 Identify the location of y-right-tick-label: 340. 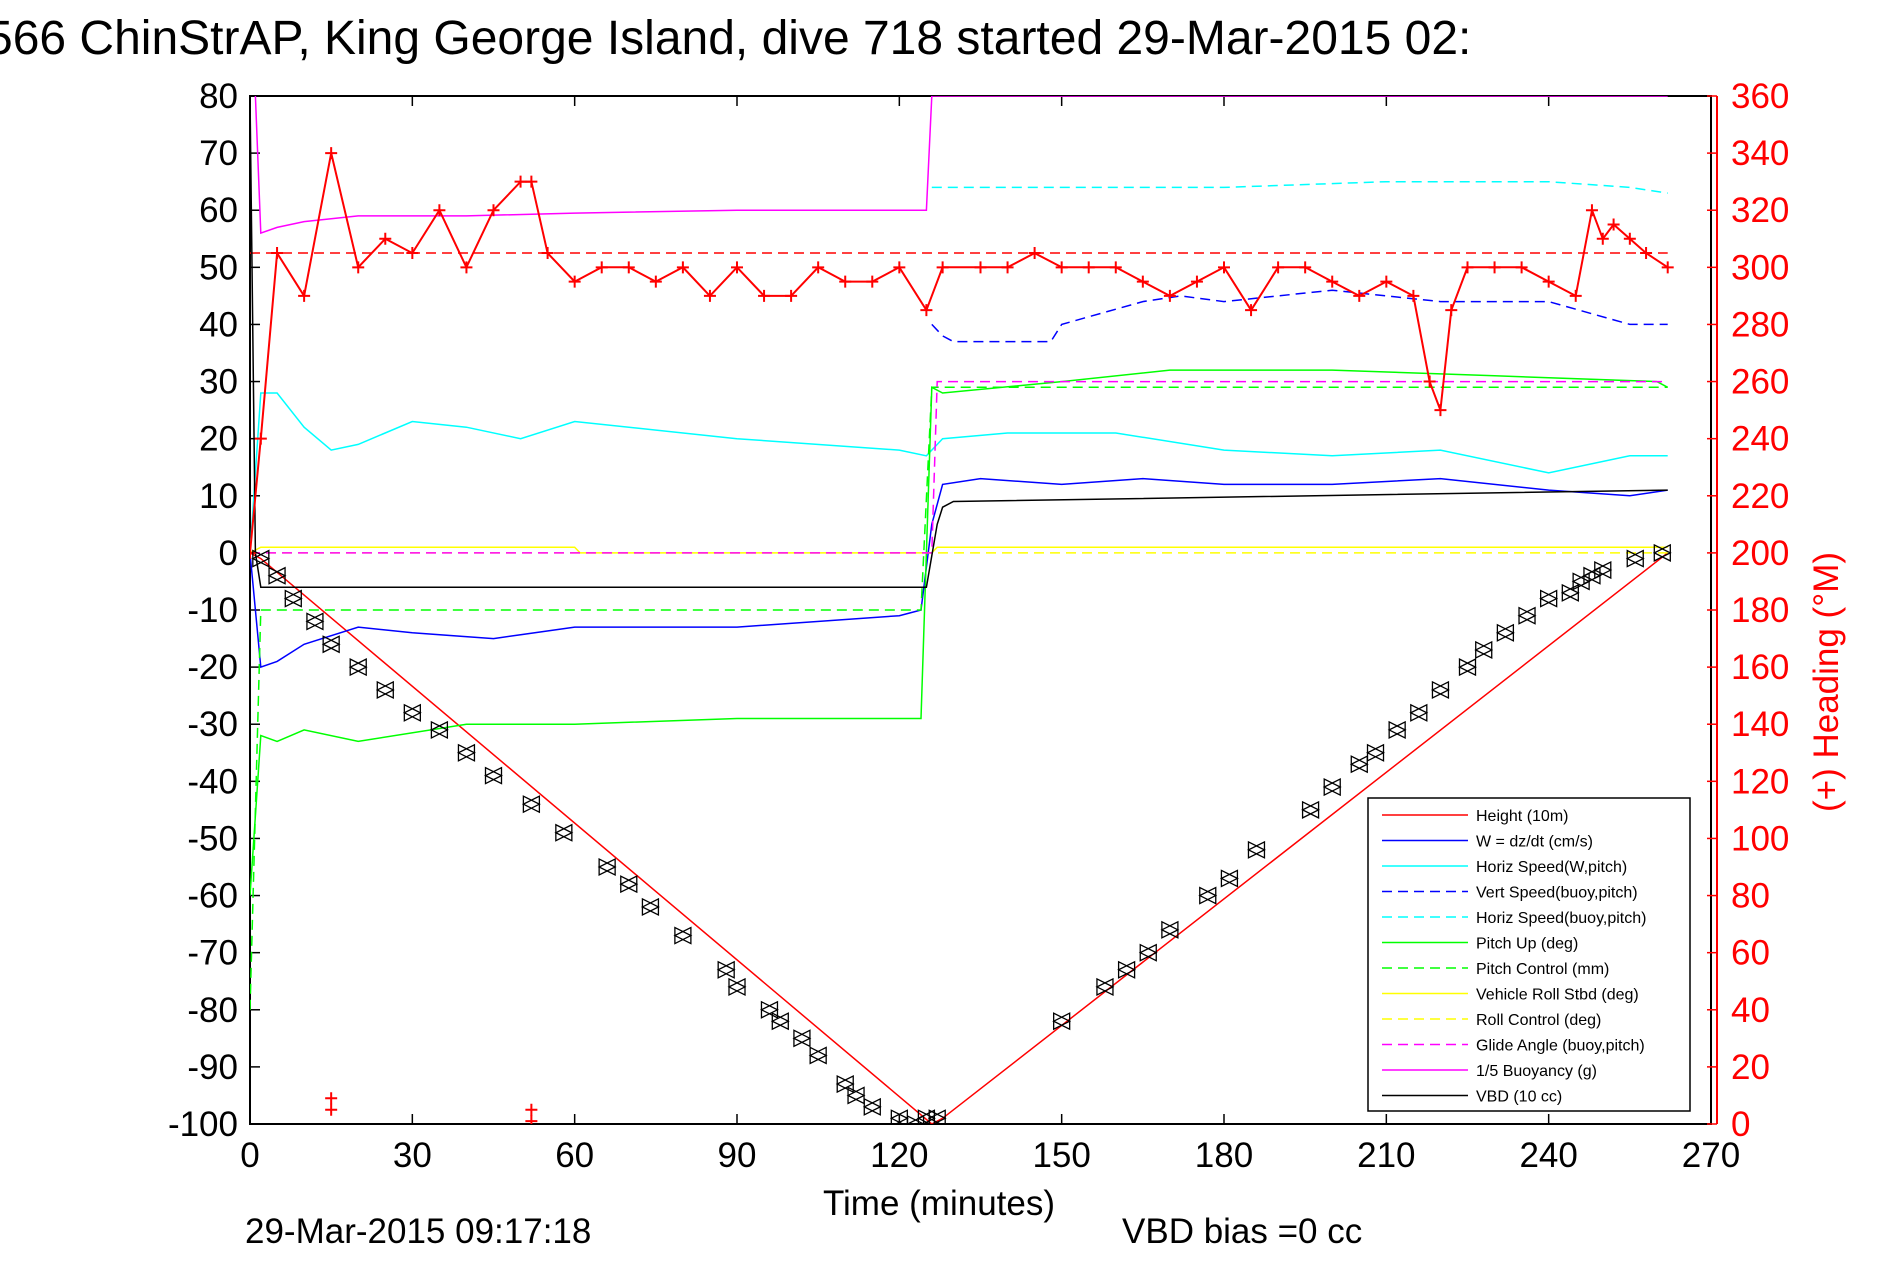
(1760, 153).